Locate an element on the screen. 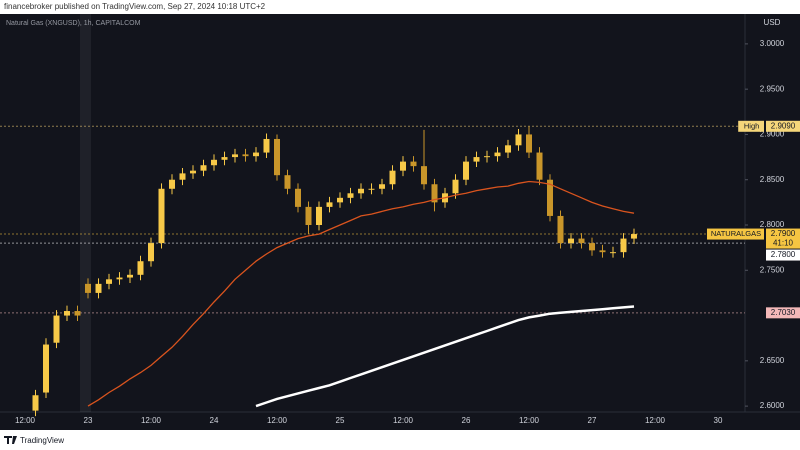 The height and width of the screenshot is (450, 800). y-tick-label: 2.8000 is located at coordinates (772, 224).